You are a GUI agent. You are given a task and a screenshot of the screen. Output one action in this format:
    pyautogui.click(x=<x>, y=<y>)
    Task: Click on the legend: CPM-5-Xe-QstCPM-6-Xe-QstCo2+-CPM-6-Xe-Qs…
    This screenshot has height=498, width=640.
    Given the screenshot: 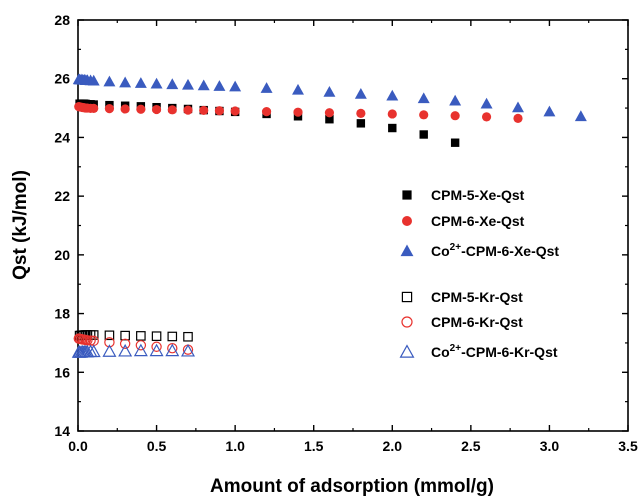 What is the action you would take?
    pyautogui.click(x=479, y=273)
    